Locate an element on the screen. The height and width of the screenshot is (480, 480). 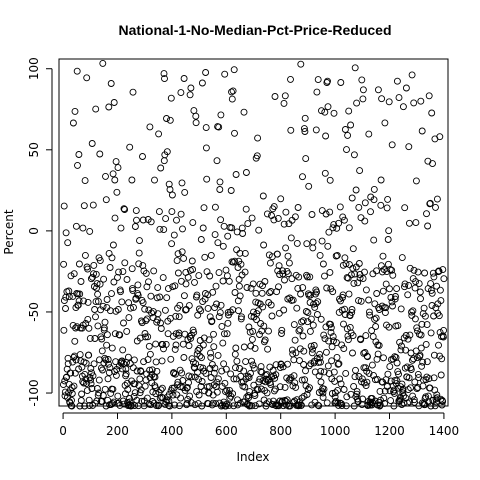
y-tick-label: -50 is located at coordinates (34, 312).